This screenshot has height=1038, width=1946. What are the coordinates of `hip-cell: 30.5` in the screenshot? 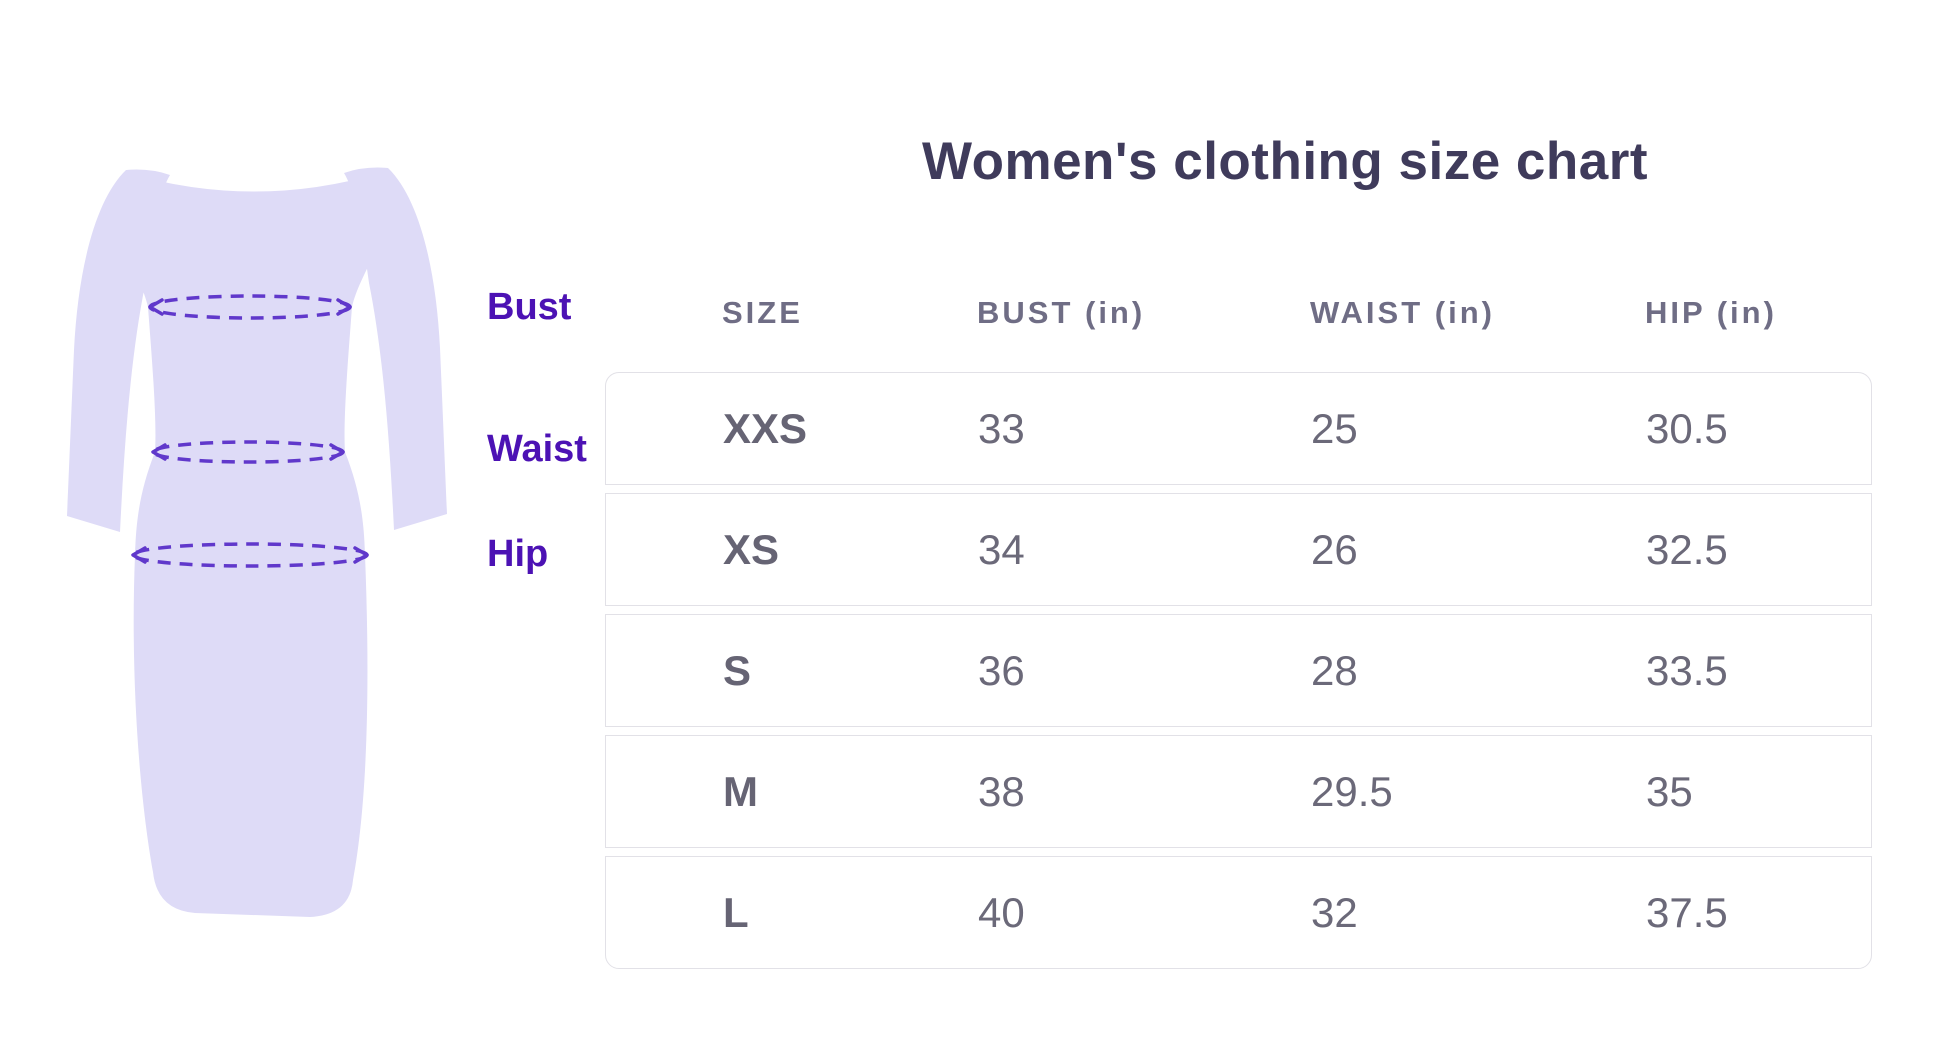 It's located at (1687, 428).